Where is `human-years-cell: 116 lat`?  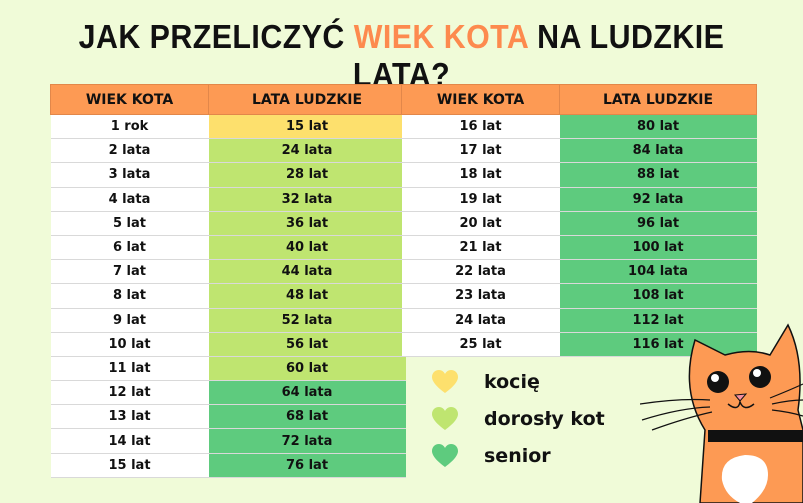 human-years-cell: 116 lat is located at coordinates (658, 344).